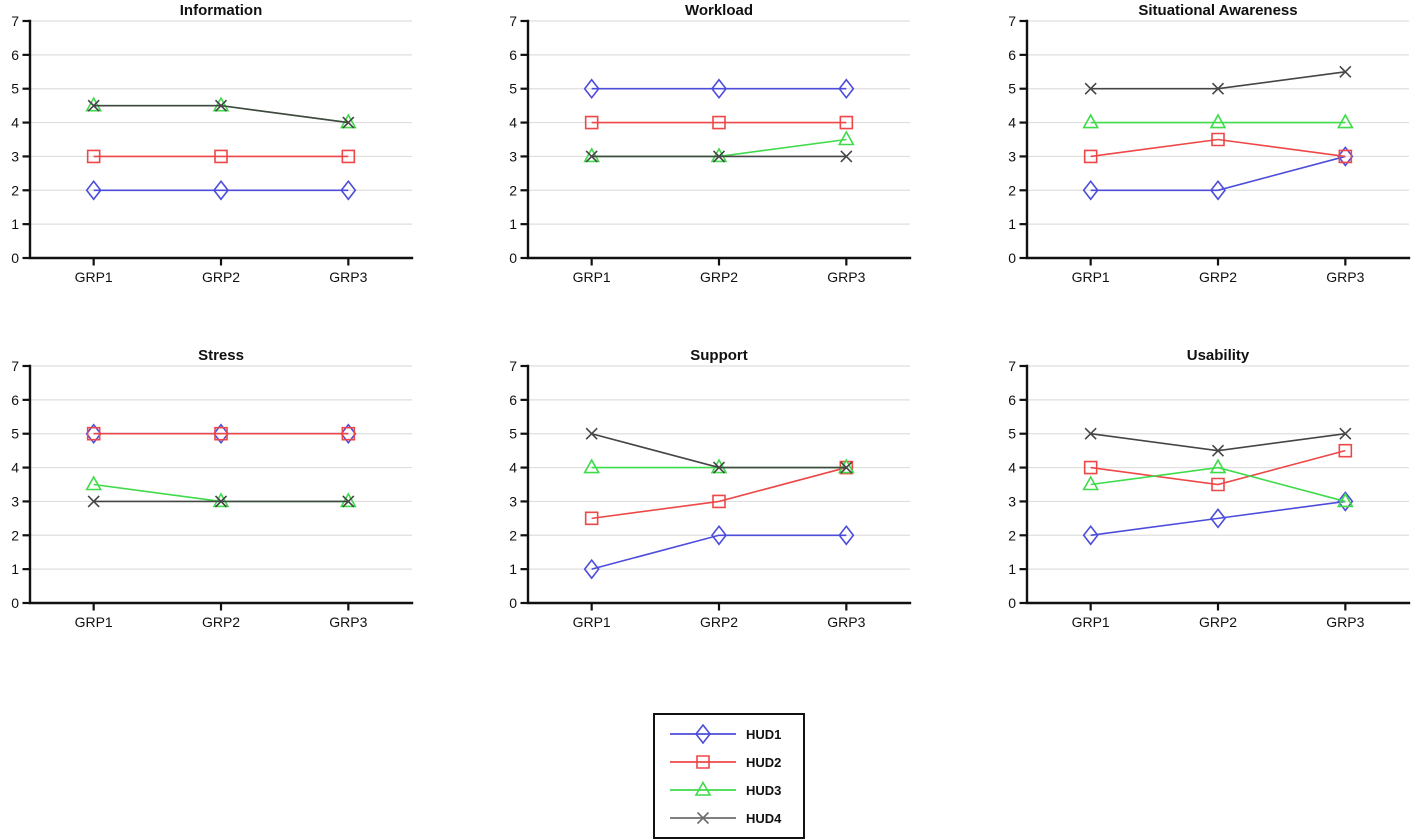 The height and width of the screenshot is (840, 1427). Describe the element at coordinates (212, 149) in the screenshot. I see `chart-information-plot: 0 1 2 3 4 5 6 7 GRP1 GRP2 GRP3` at that location.